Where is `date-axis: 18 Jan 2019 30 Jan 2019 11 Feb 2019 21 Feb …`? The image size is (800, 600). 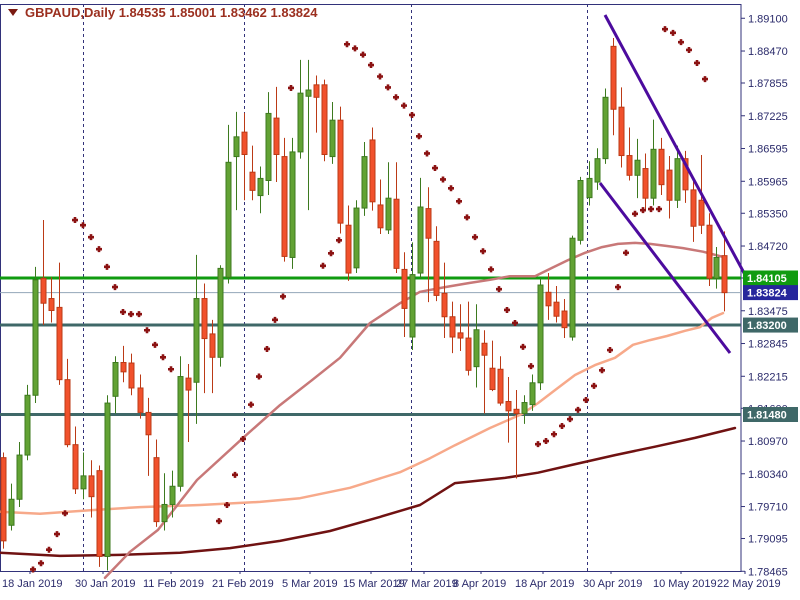
date-axis: 18 Jan 2019 30 Jan 2019 11 Feb 2019 21 Feb … is located at coordinates (391, 580).